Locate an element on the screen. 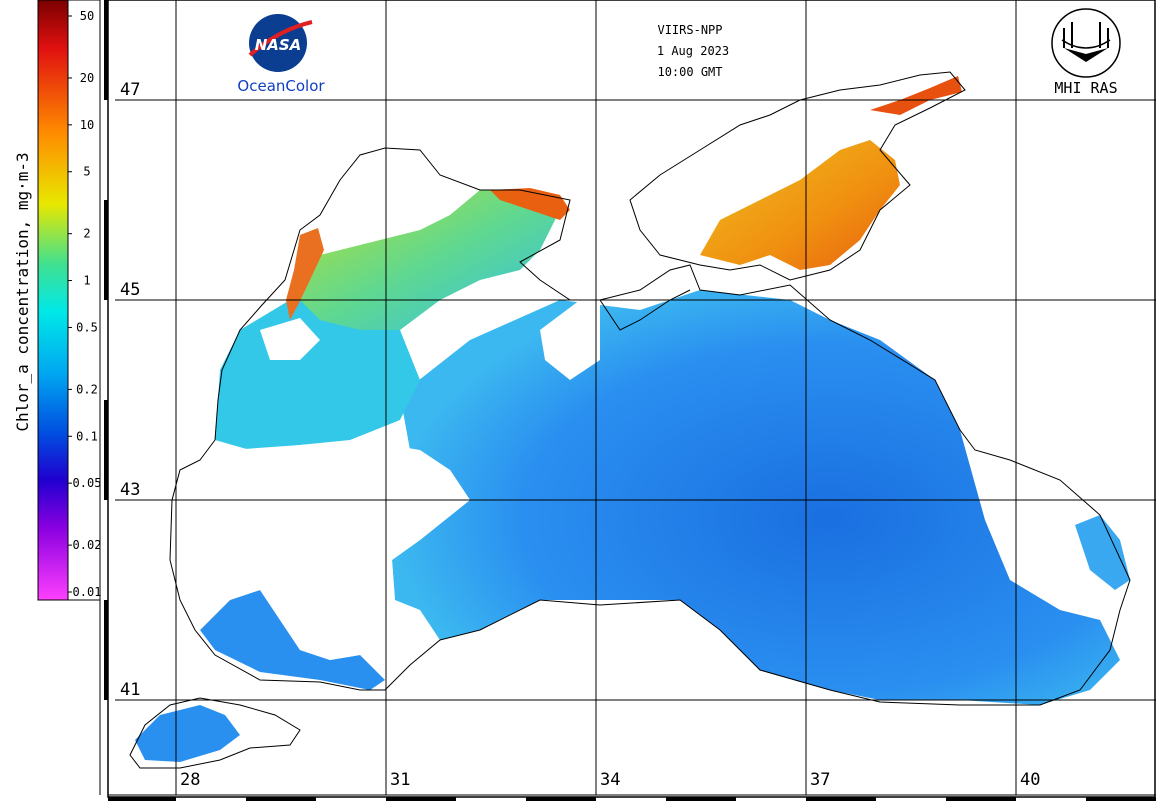 The width and height of the screenshot is (1156, 801). colorbar-title: Chlor_a concentration, mg·m-3 is located at coordinates (22, 291).